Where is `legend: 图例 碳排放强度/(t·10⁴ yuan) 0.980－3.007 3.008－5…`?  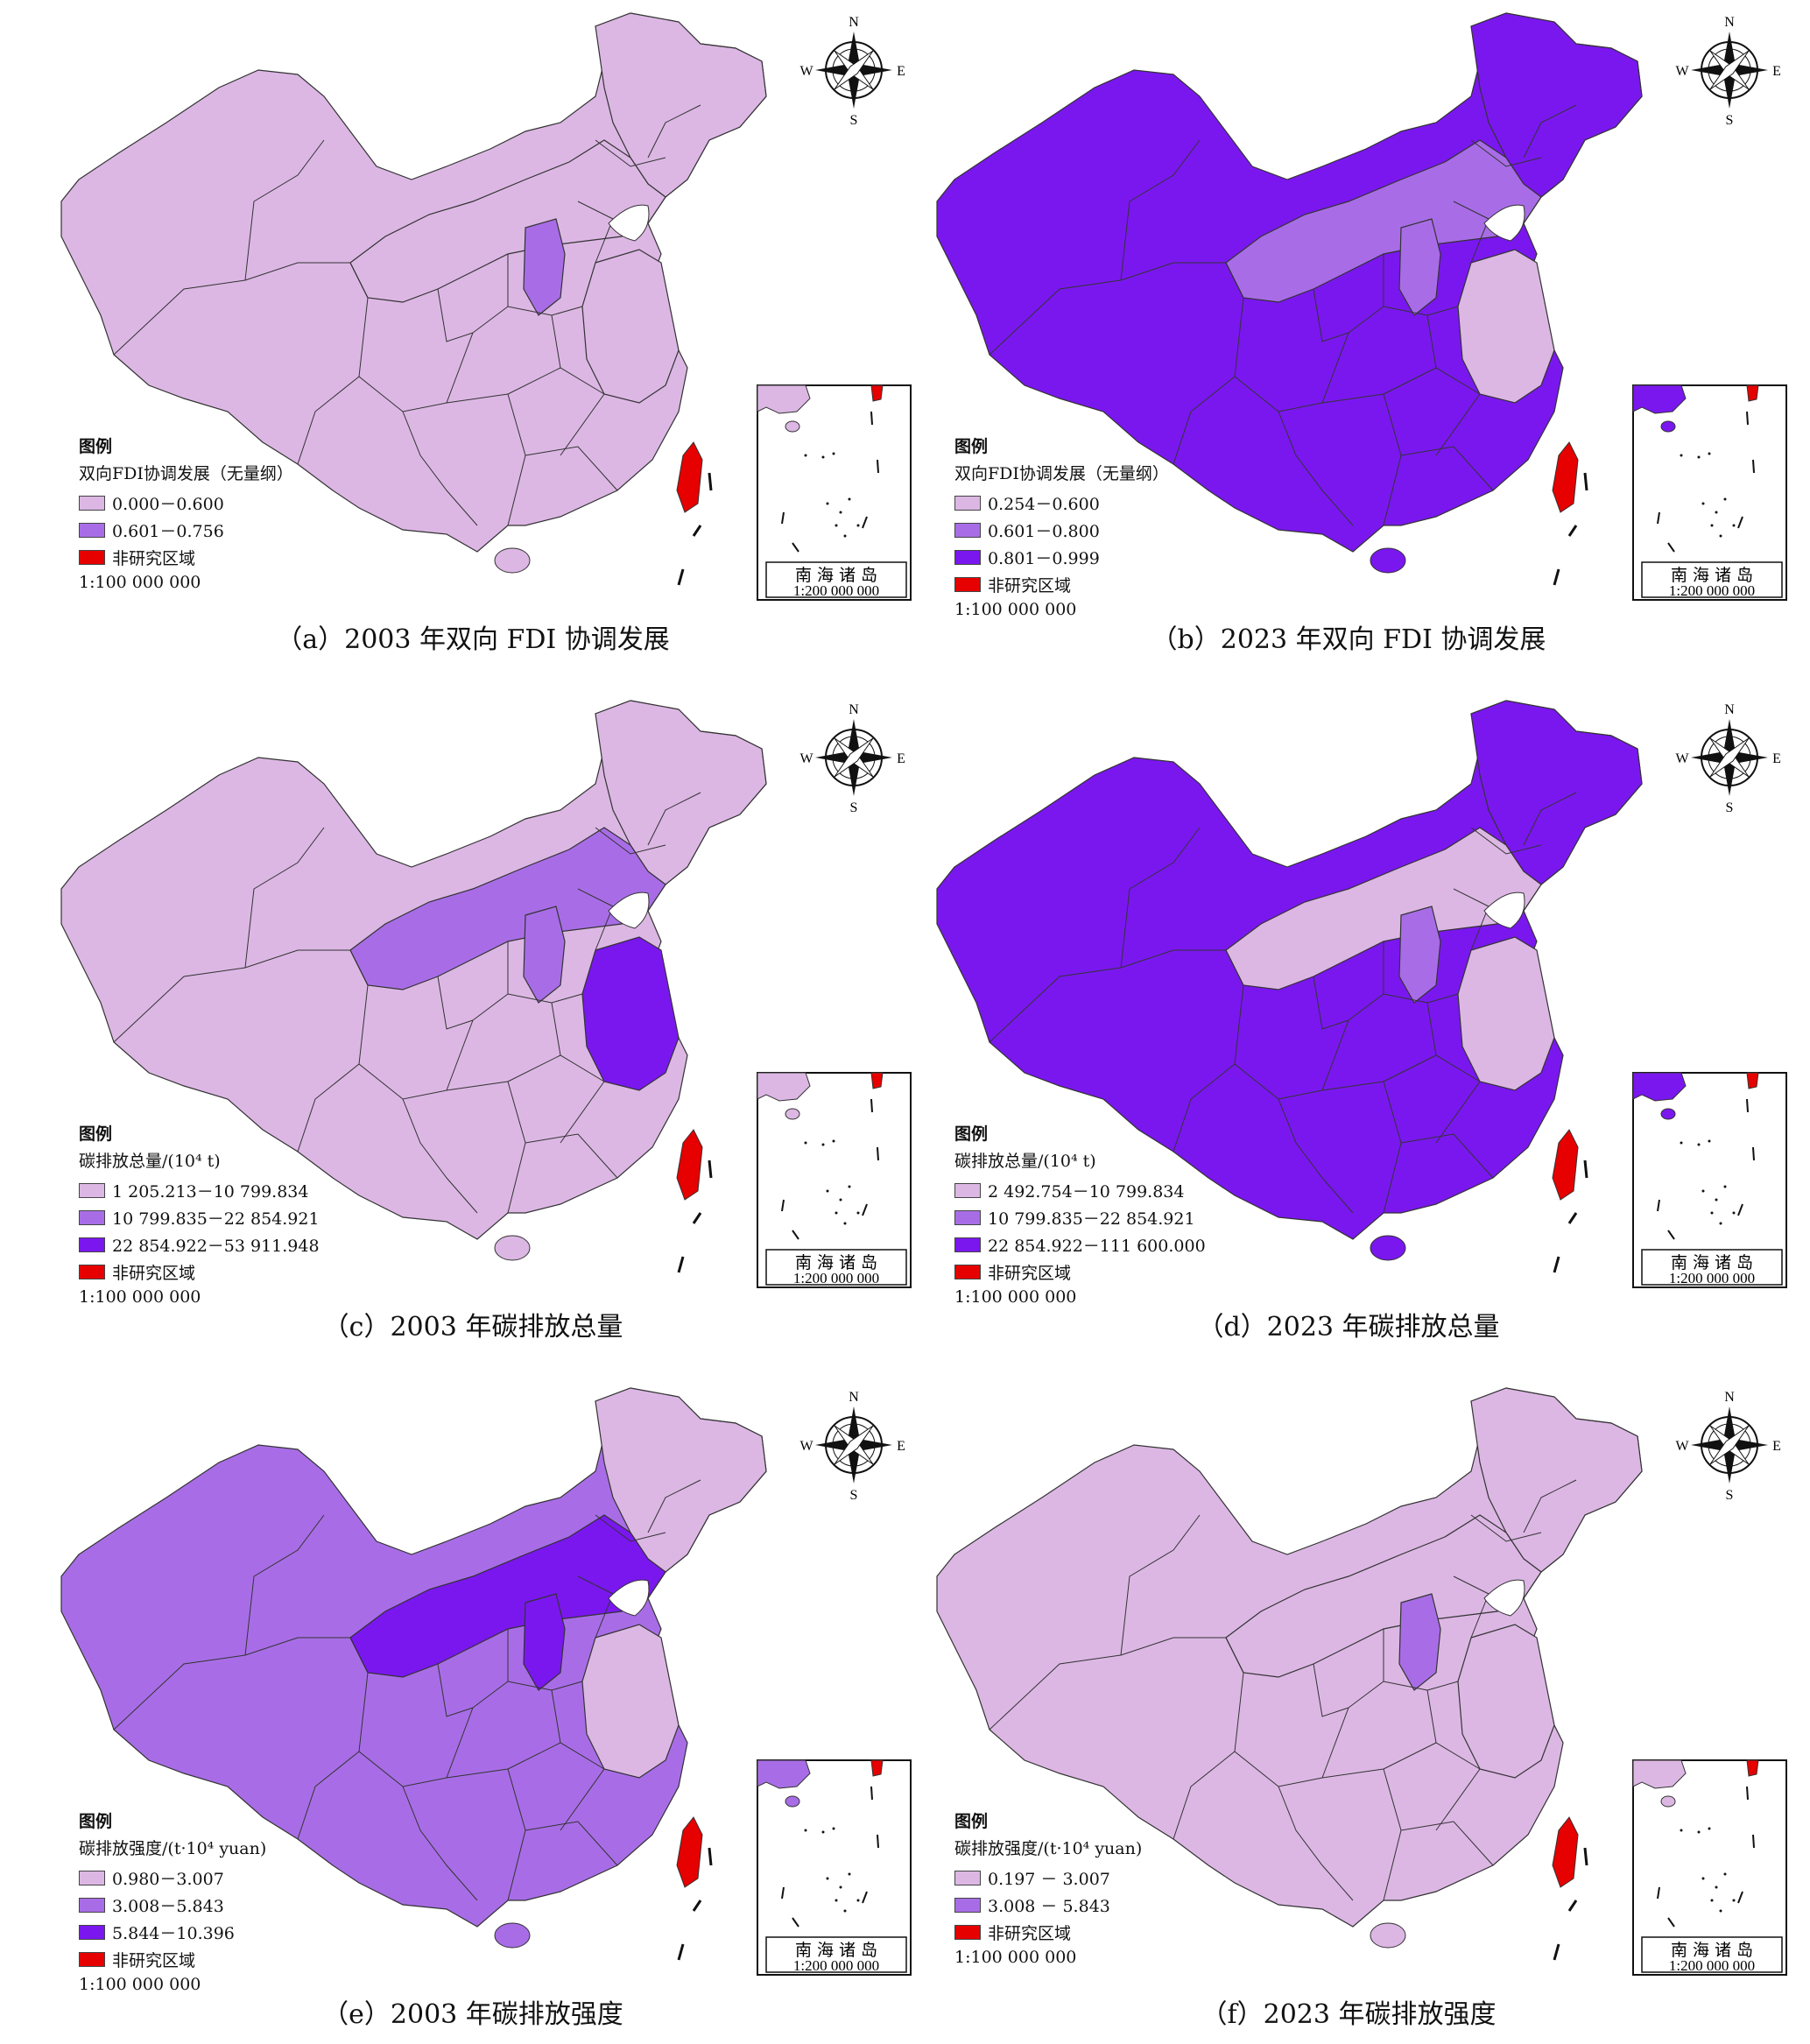 legend: 图例 碳排放强度/(t·10⁴ yuan) 0.980－3.007 3.008－5… is located at coordinates (172, 1901).